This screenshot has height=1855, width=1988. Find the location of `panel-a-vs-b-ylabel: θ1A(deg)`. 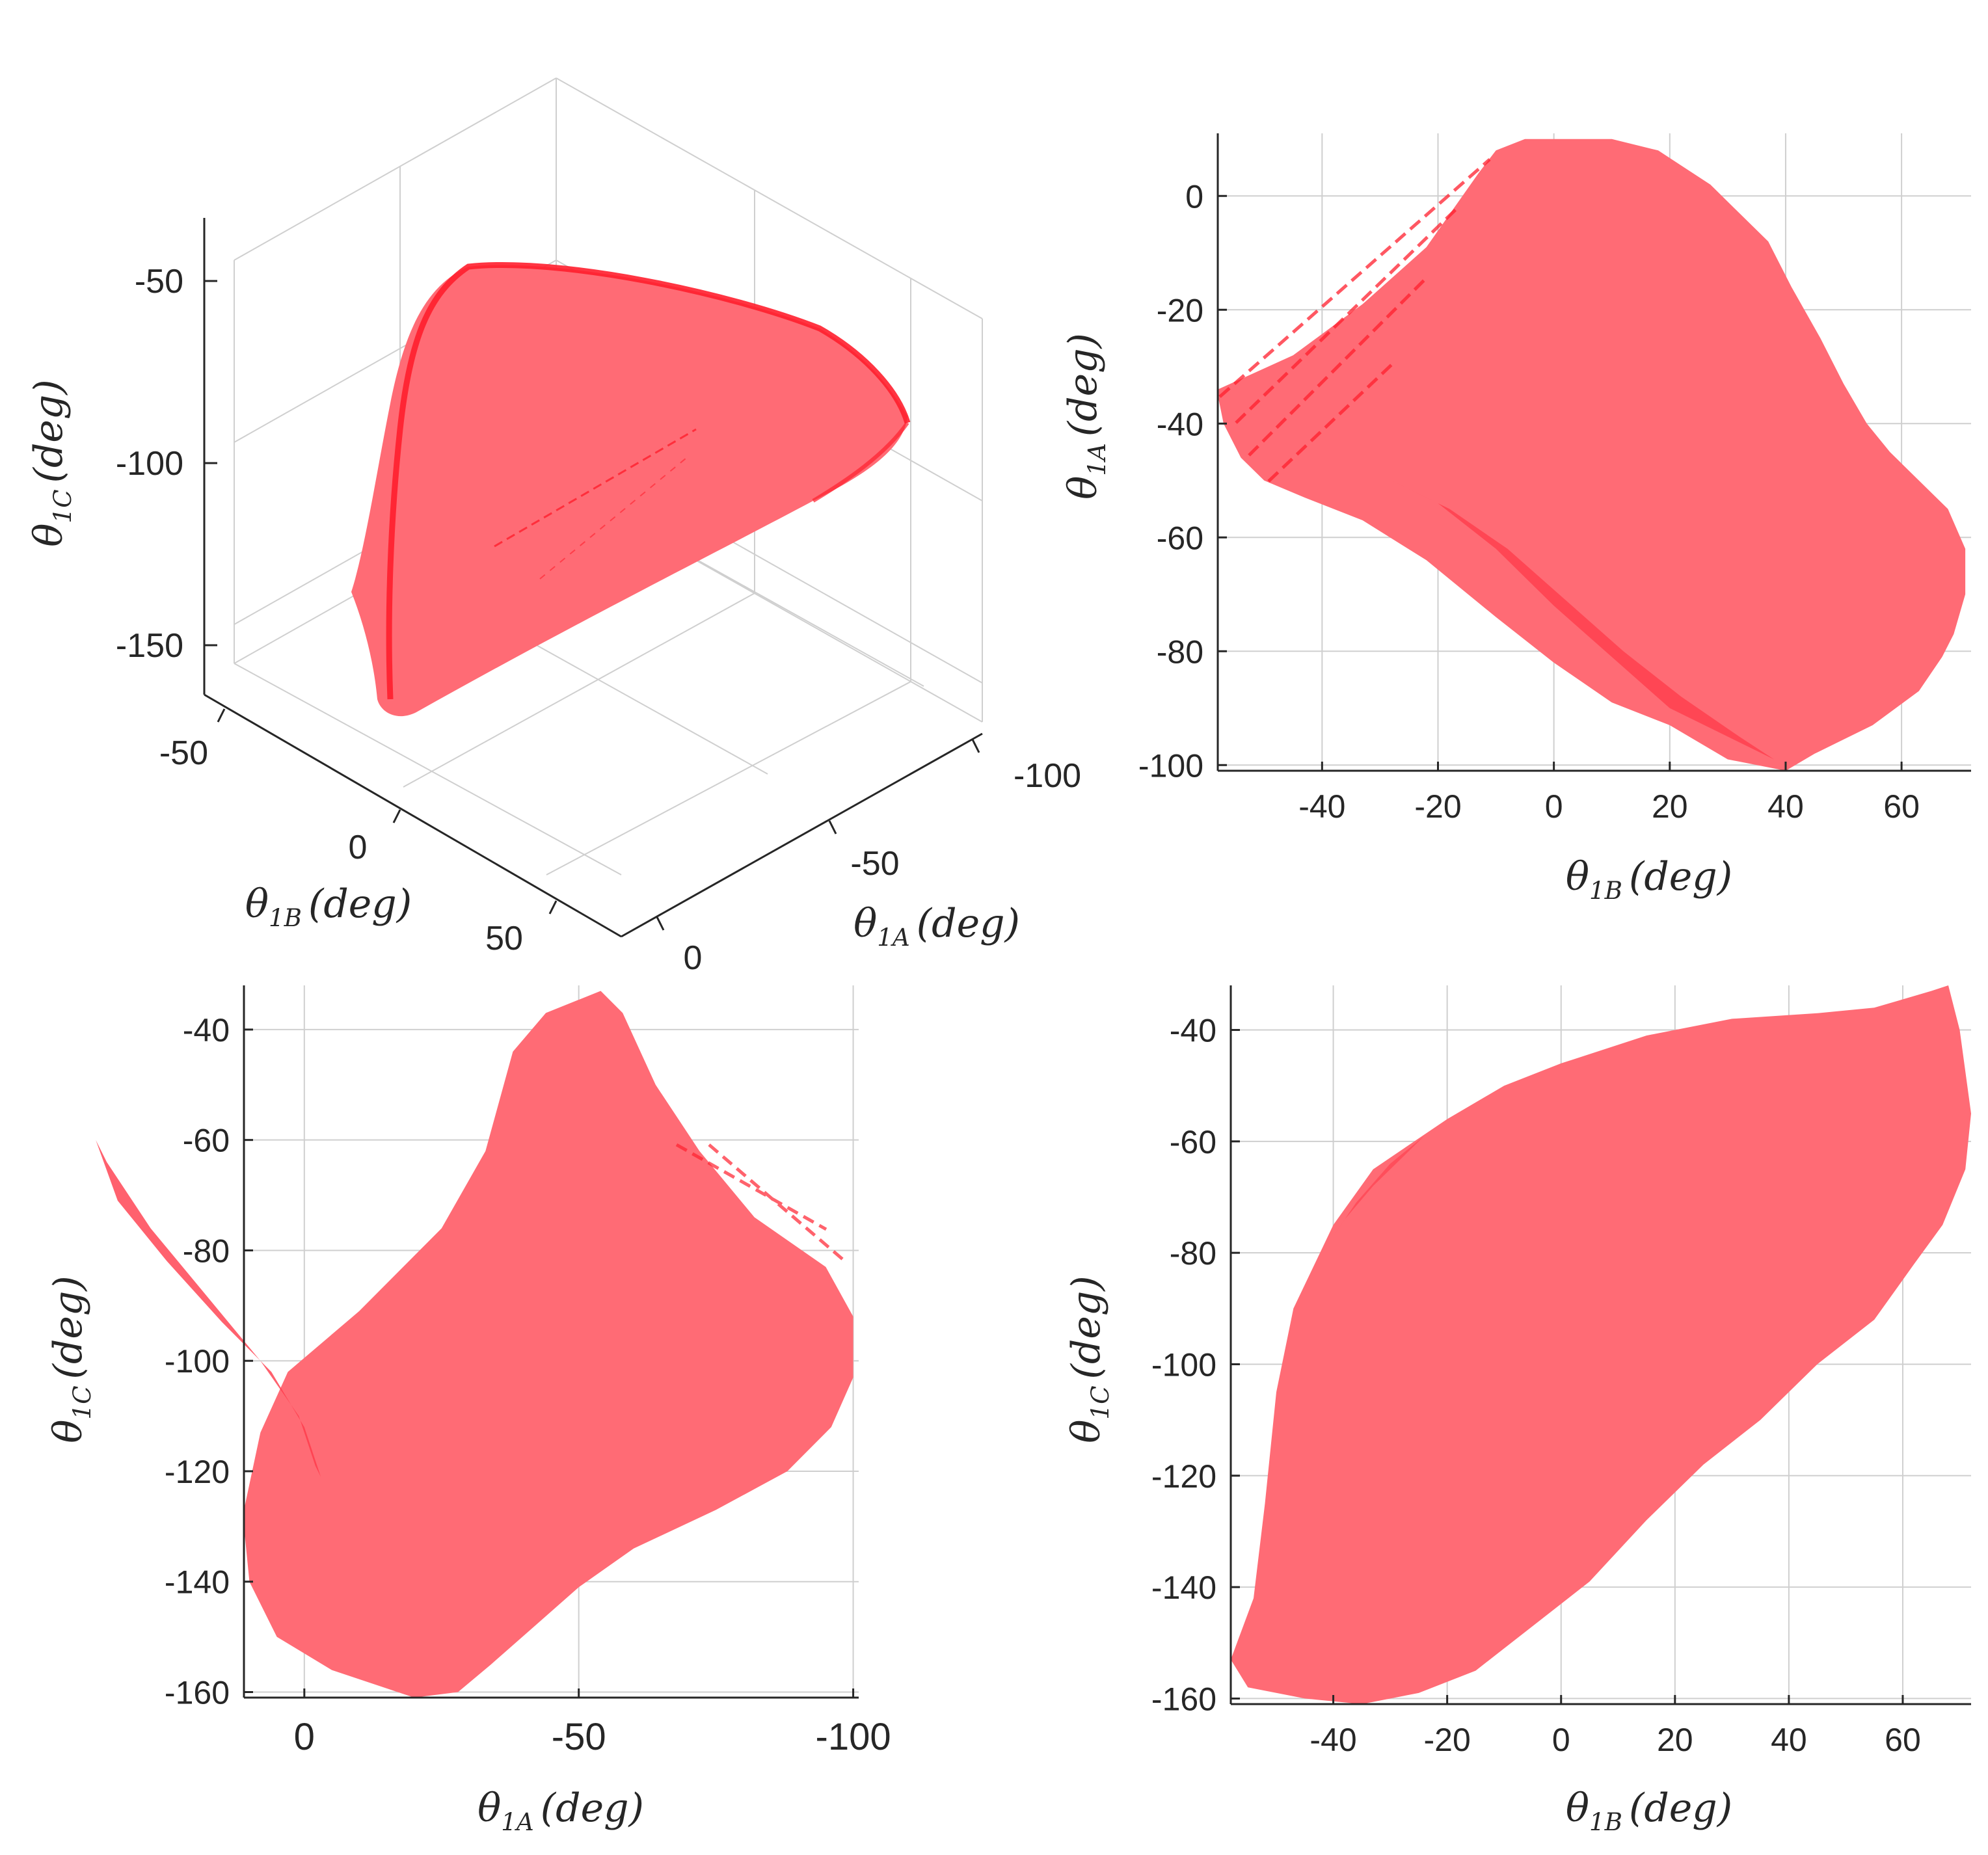

panel-a-vs-b-ylabel: θ1A(deg) is located at coordinates (1085, 416).